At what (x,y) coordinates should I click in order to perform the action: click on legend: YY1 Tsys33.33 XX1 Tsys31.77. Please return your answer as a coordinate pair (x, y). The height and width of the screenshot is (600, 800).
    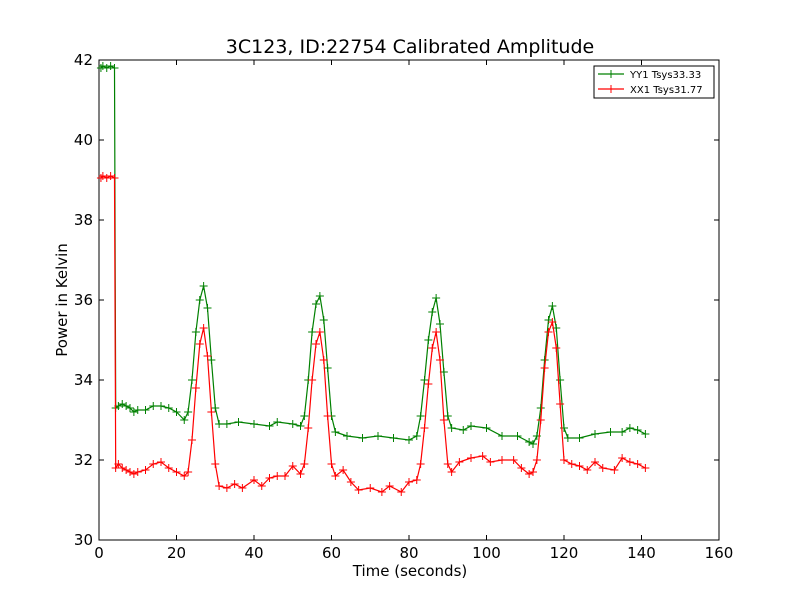
    Looking at the image, I should click on (654, 82).